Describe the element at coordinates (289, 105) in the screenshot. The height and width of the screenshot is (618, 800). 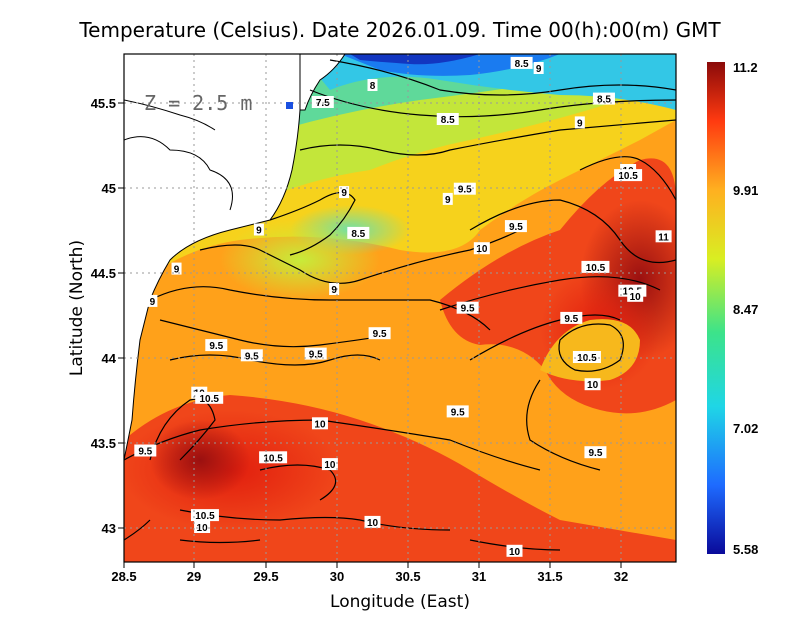
I see `location-marker` at that location.